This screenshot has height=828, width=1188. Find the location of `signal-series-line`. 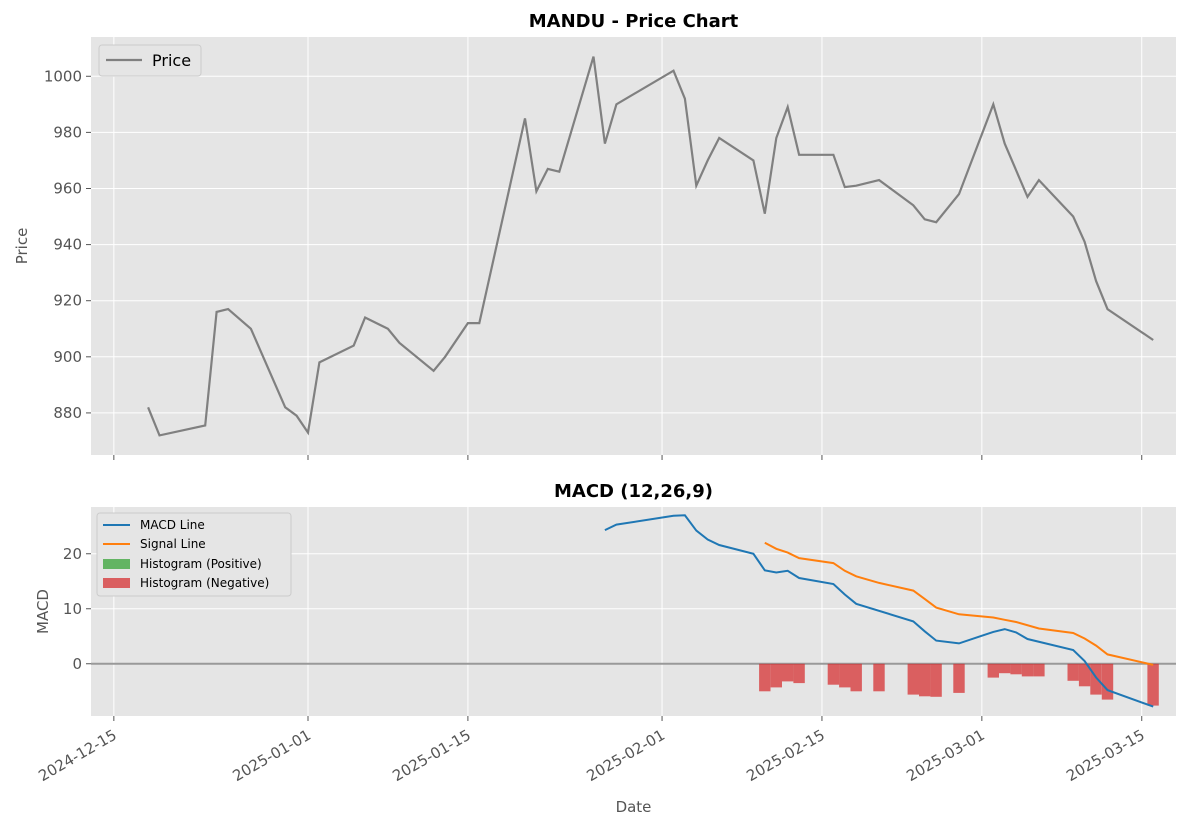

signal-series-line is located at coordinates (959, 603).